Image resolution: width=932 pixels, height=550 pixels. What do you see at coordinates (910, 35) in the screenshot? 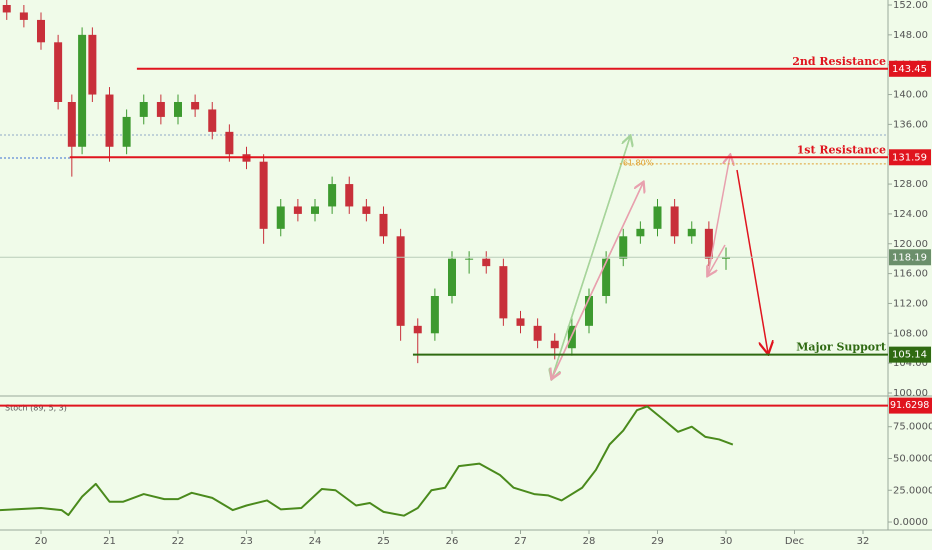
I see `y-tick-label: 148.00` at bounding box center [910, 35].